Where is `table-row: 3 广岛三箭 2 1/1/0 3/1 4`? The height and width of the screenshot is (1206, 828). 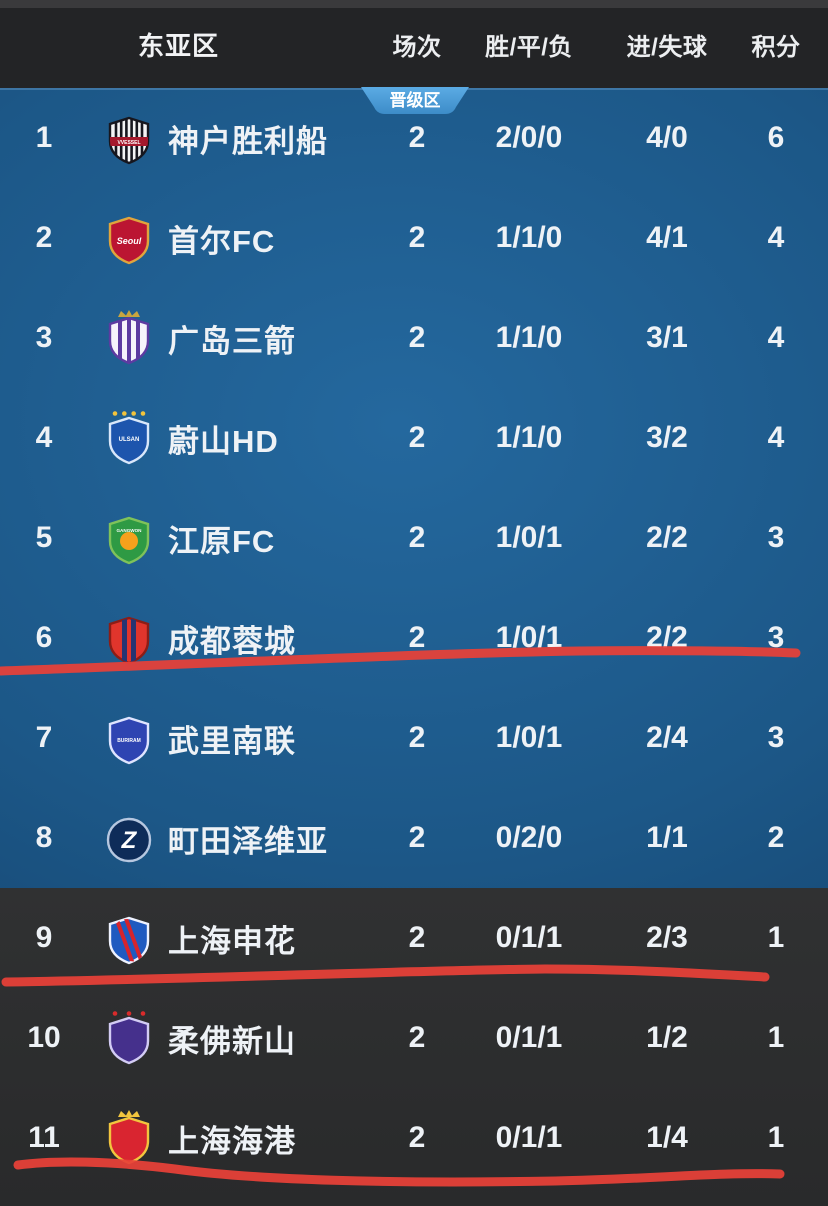
table-row: 3 广岛三箭 2 1/1/0 3/1 4 is located at coordinates (414, 338).